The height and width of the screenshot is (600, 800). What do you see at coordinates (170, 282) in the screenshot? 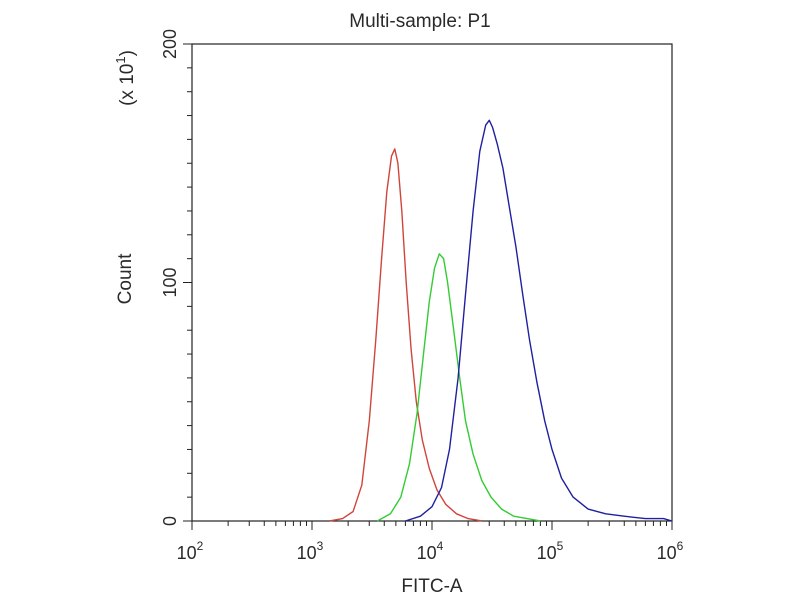
I see `y-tick-label: 100` at bounding box center [170, 282].